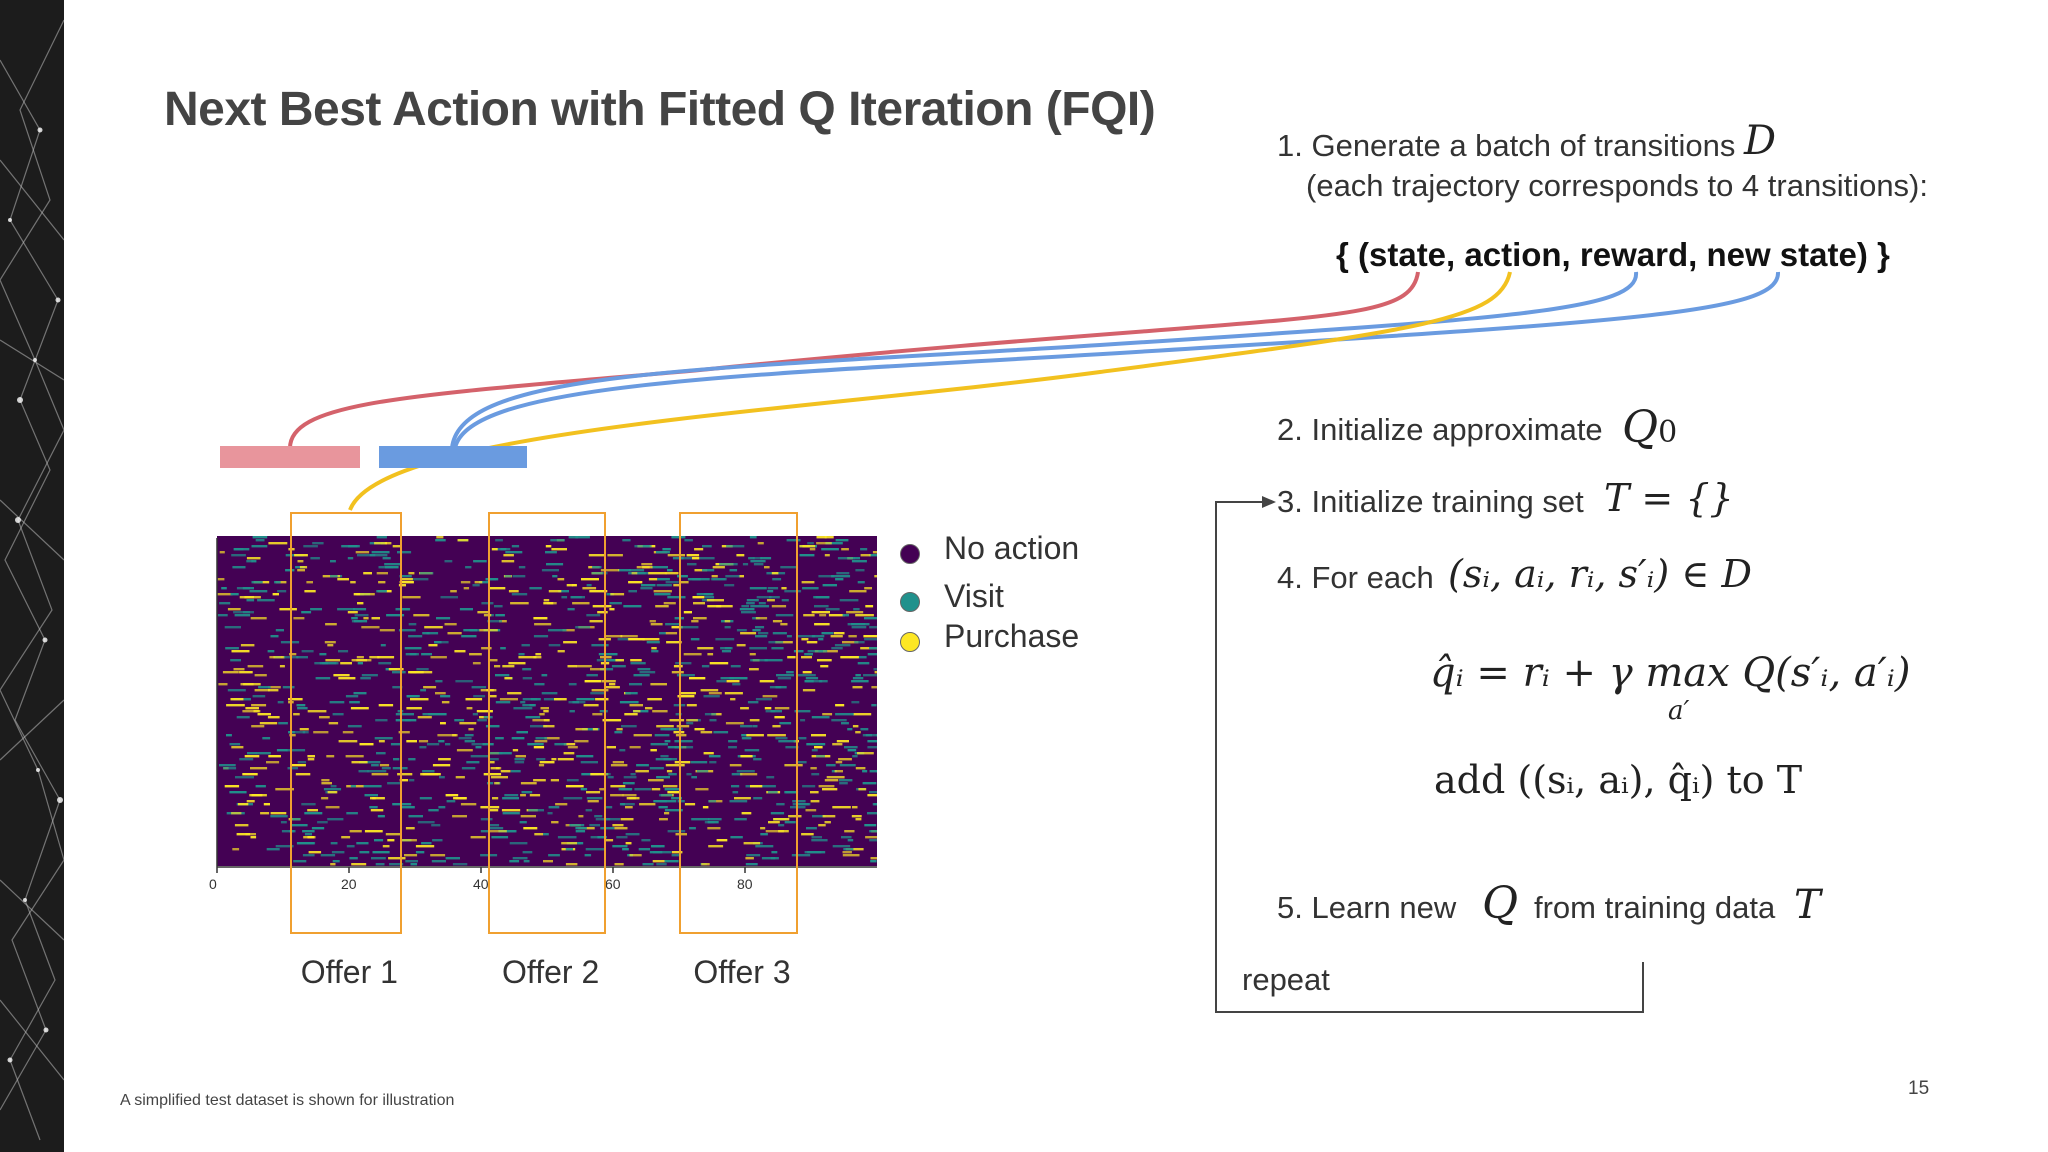 The height and width of the screenshot is (1152, 2048). I want to click on add-to-training-set-formula: add ((sᵢ, aᵢ), q̂ᵢ) to T, so click(1618, 780).